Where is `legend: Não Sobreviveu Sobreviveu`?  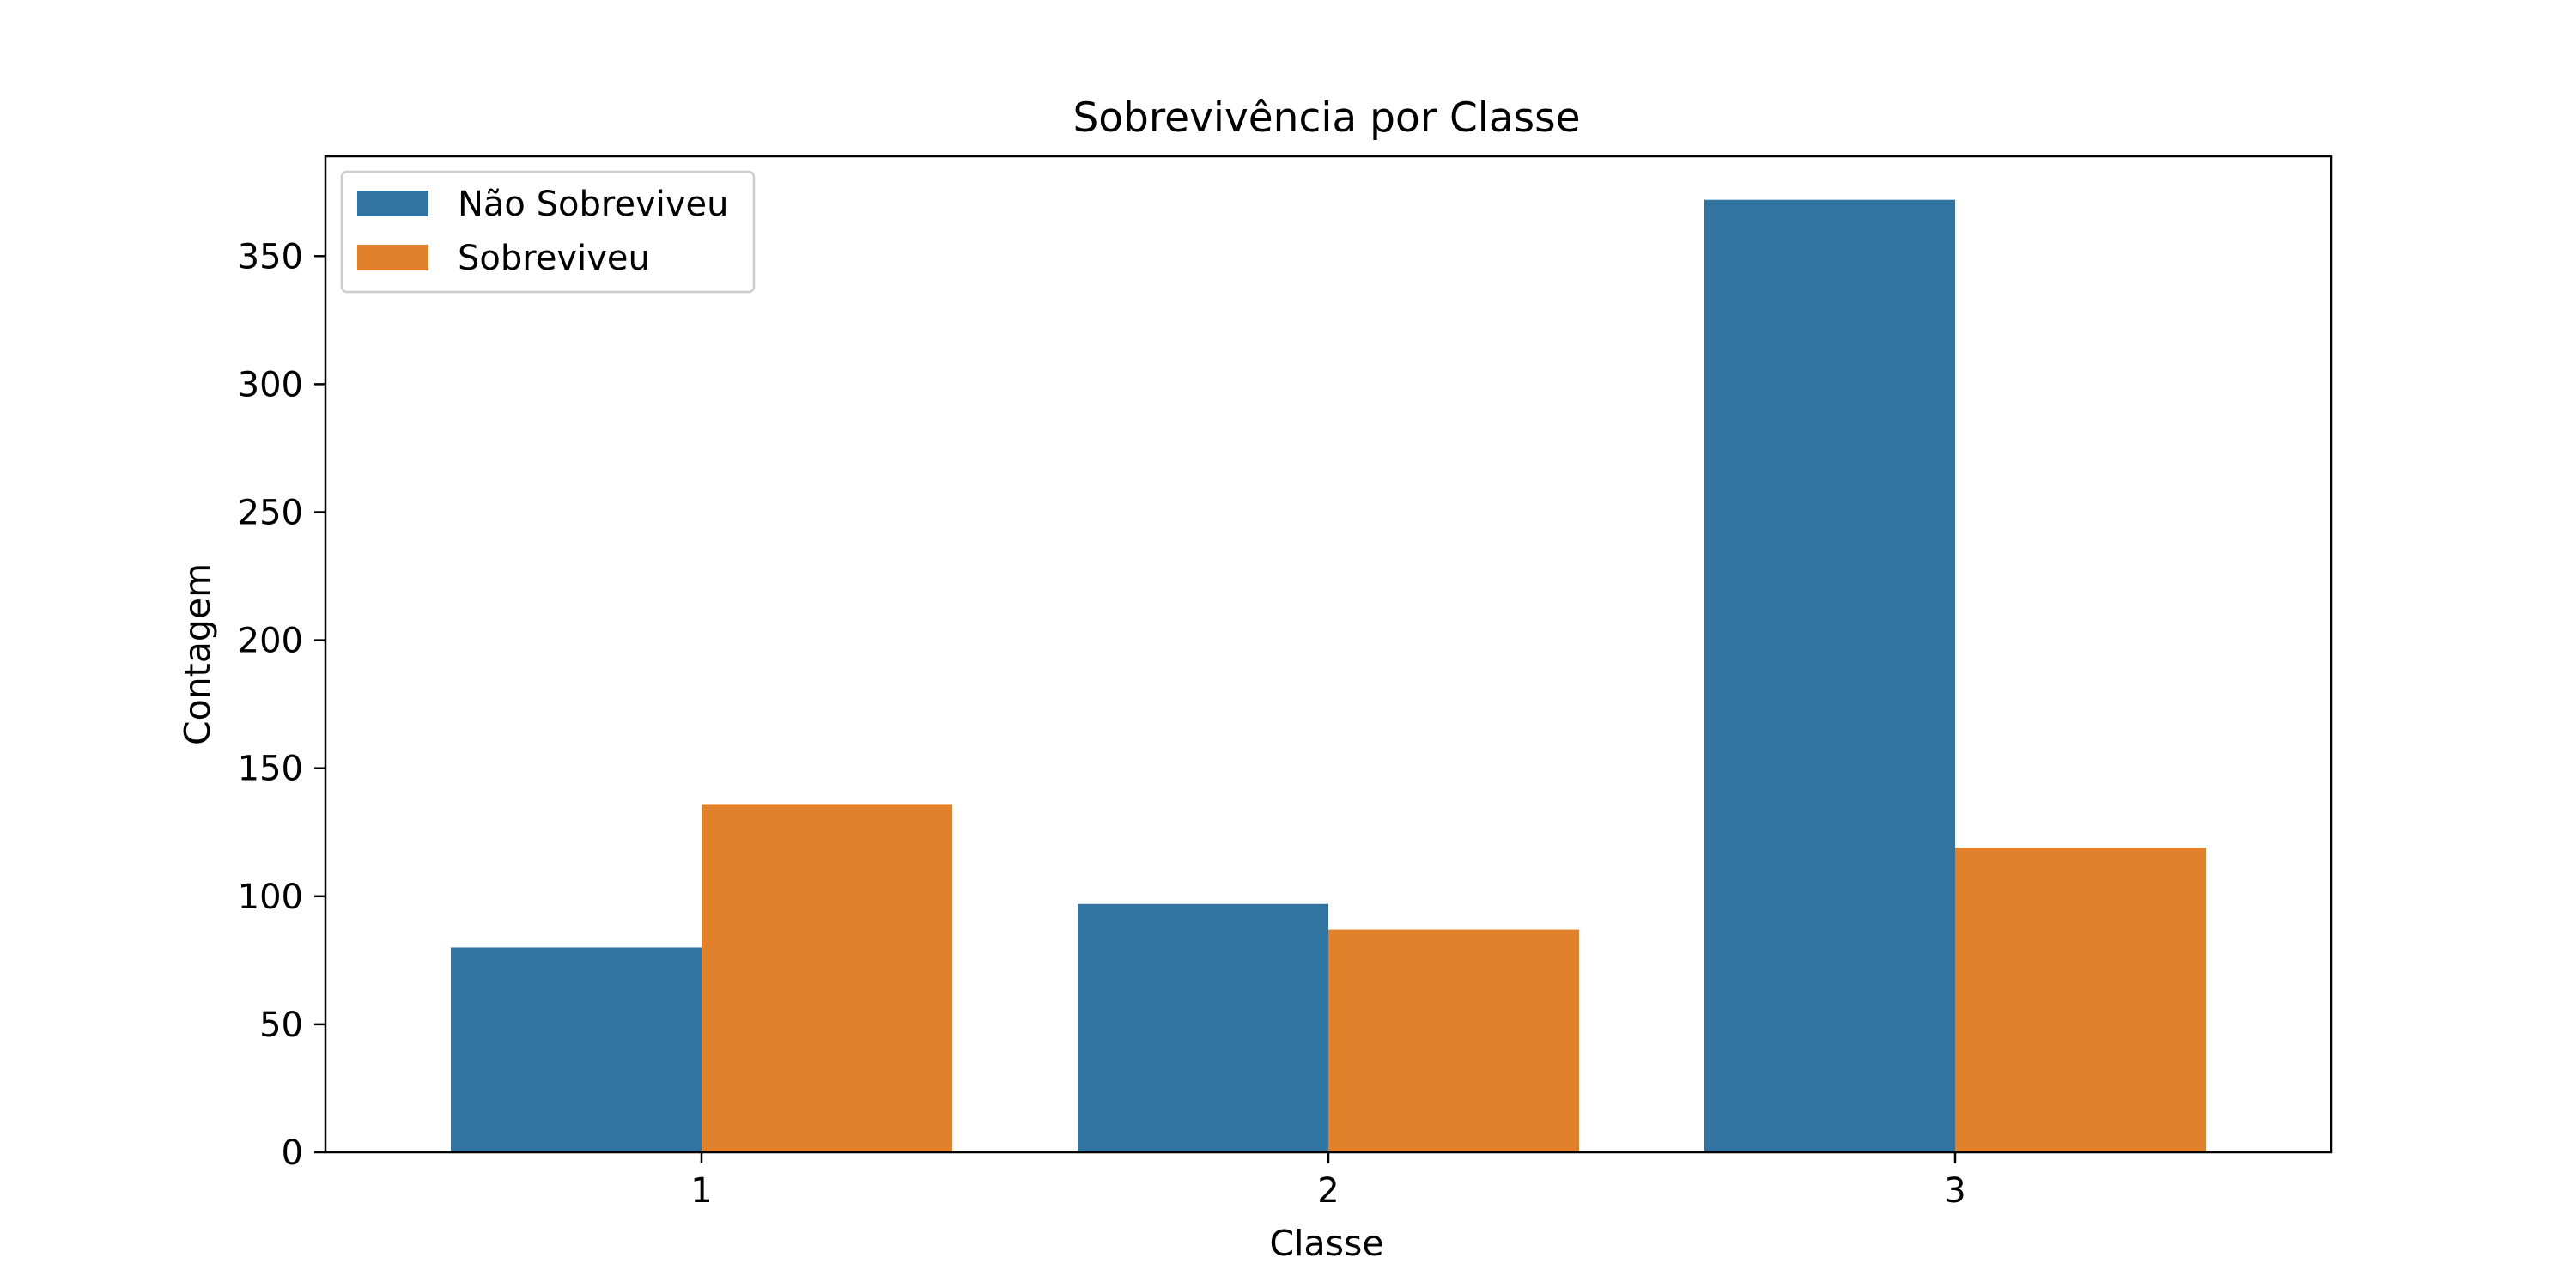 legend: Não Sobreviveu Sobreviveu is located at coordinates (548, 232).